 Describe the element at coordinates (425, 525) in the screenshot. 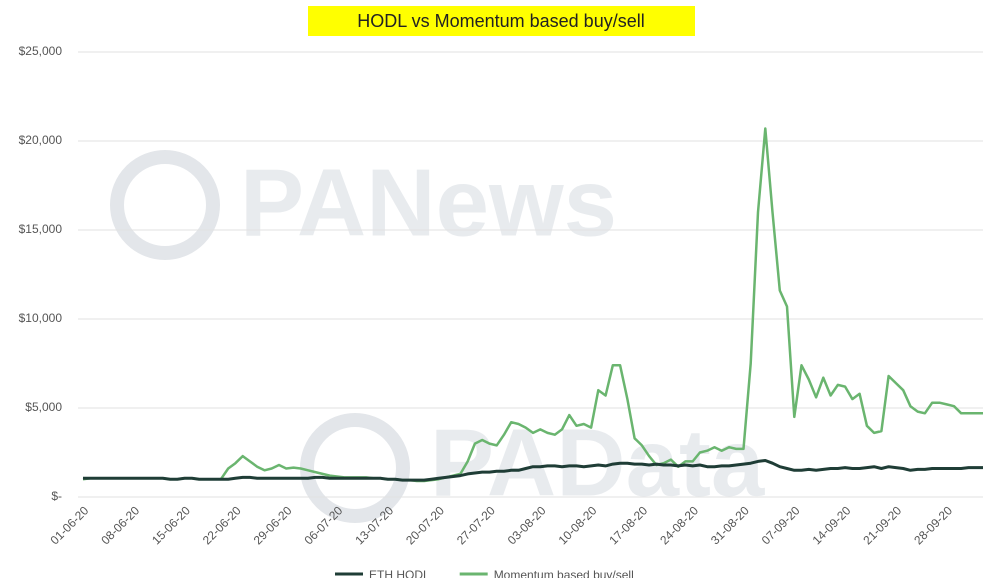

I see `x-tick-label: 20-07-20` at that location.